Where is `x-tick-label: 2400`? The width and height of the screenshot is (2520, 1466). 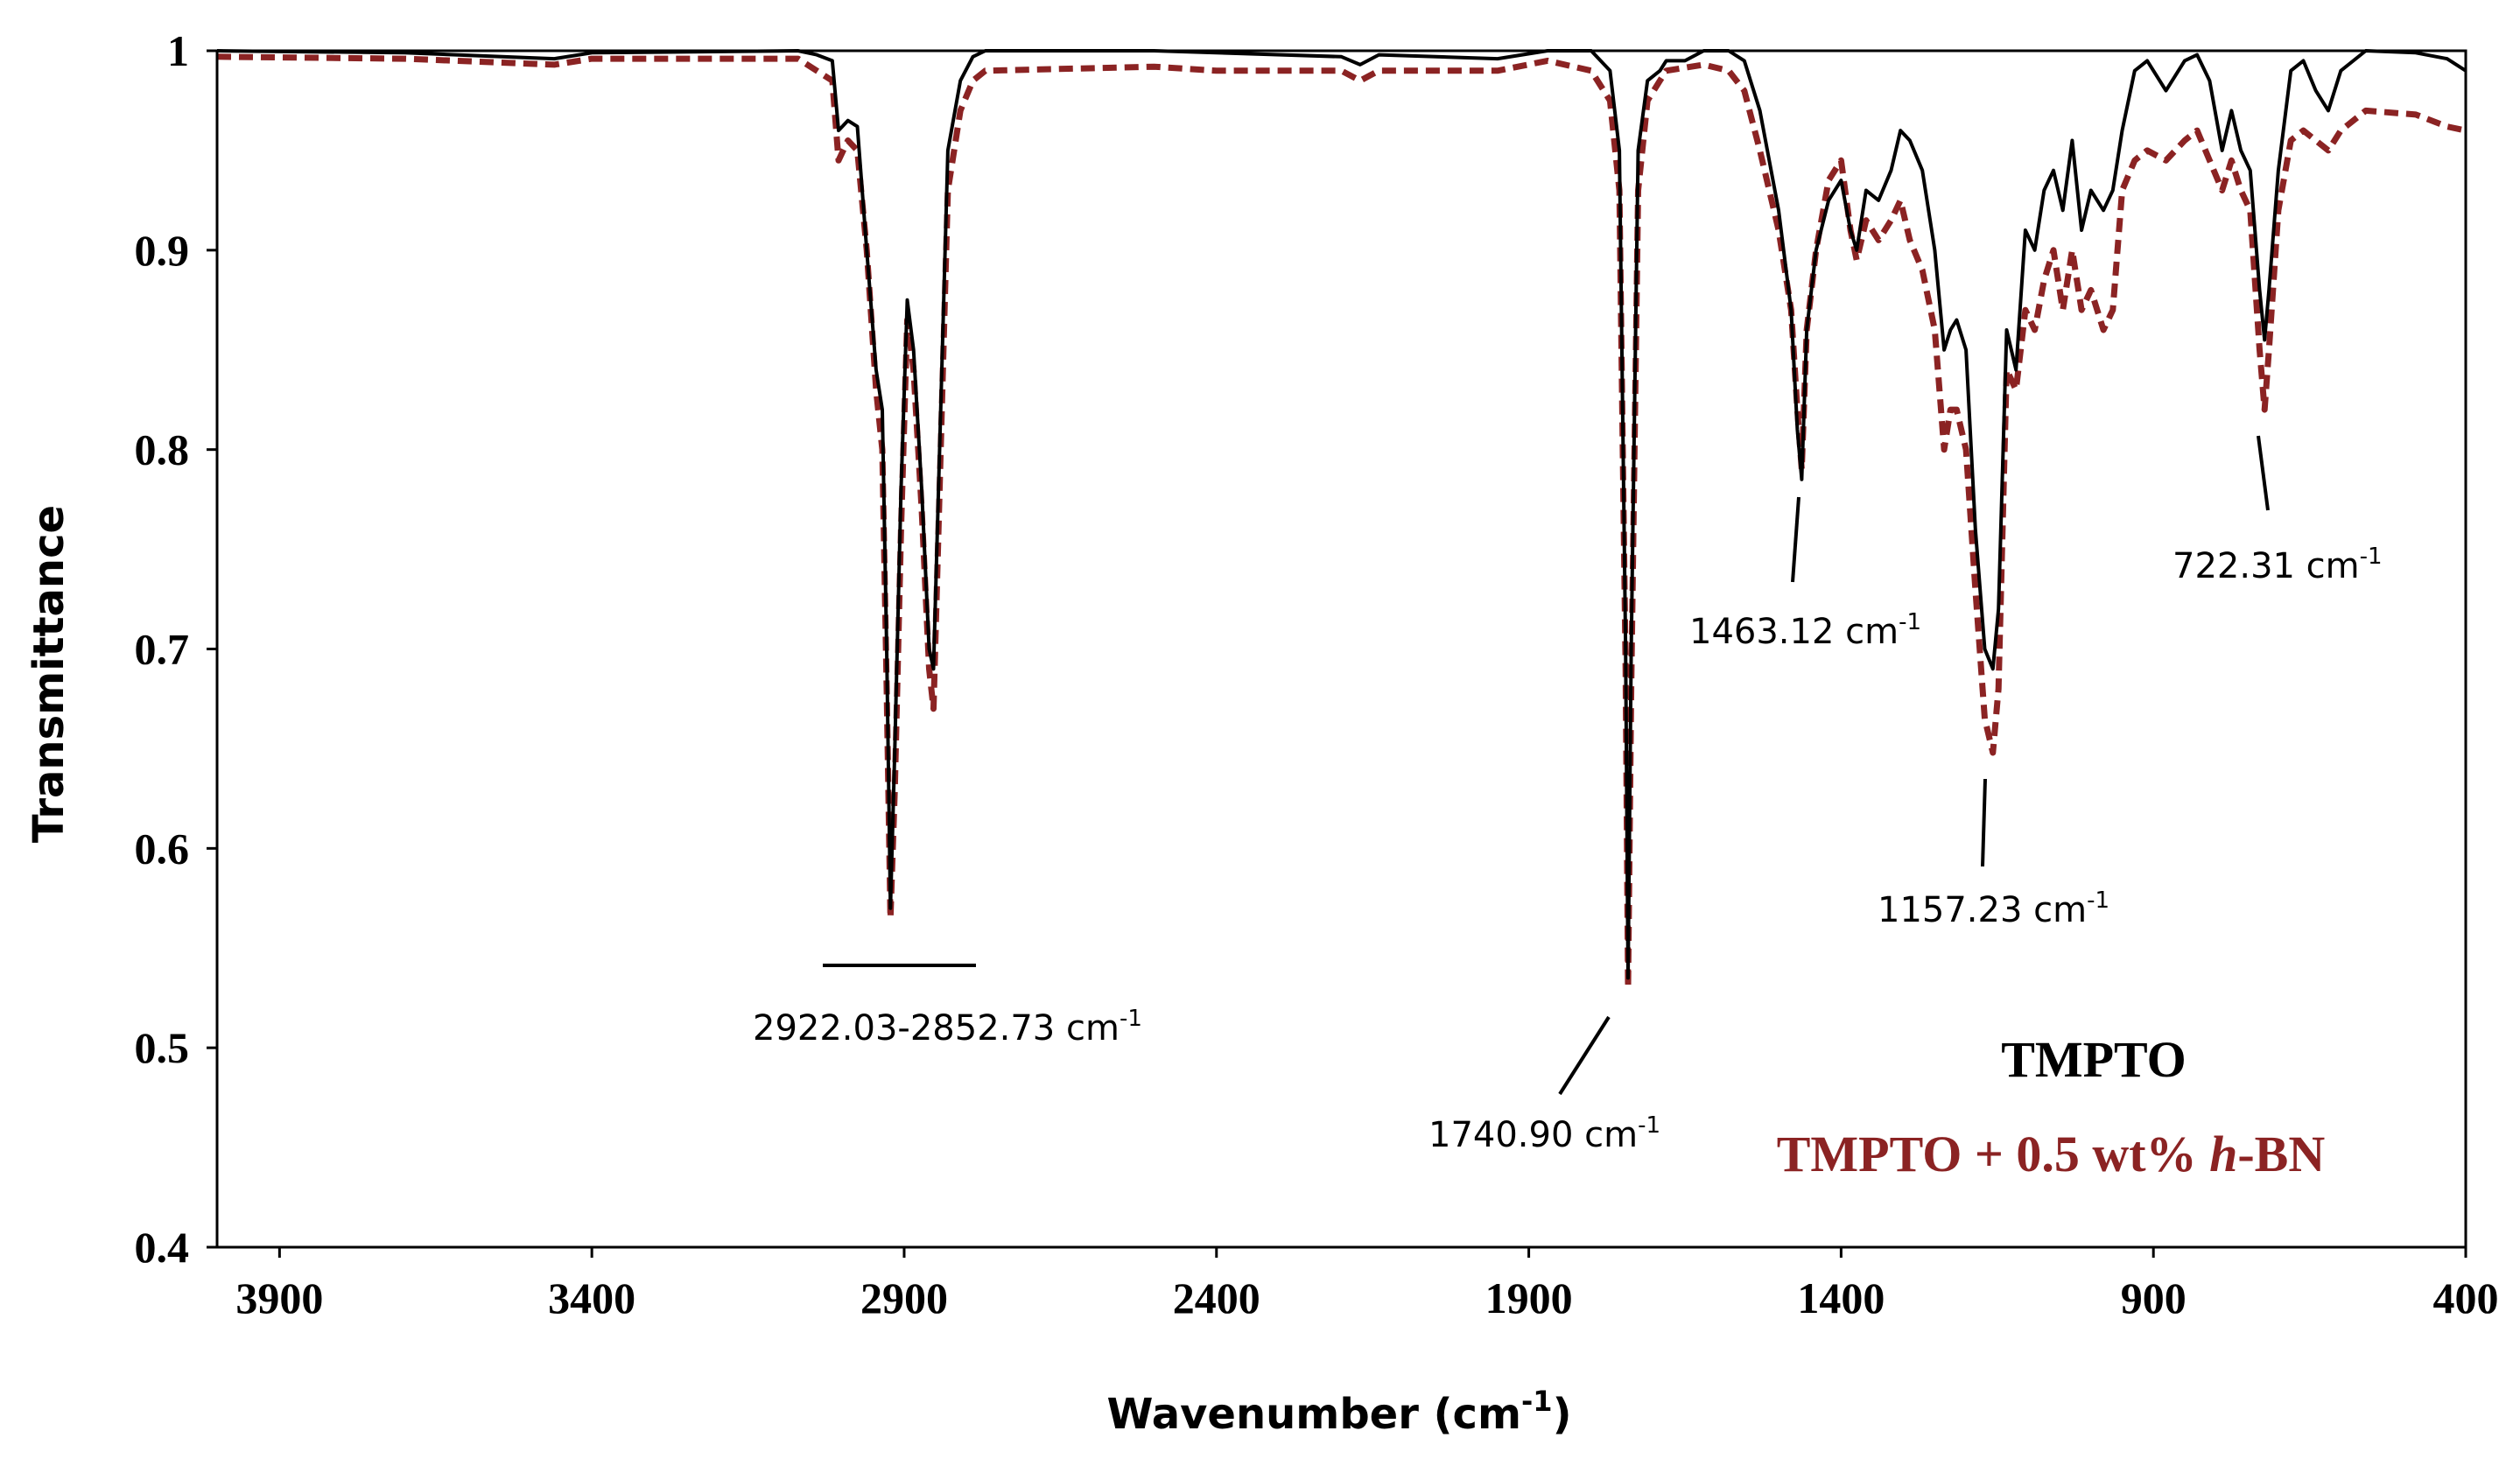
x-tick-label: 2400 is located at coordinates (1216, 1297).